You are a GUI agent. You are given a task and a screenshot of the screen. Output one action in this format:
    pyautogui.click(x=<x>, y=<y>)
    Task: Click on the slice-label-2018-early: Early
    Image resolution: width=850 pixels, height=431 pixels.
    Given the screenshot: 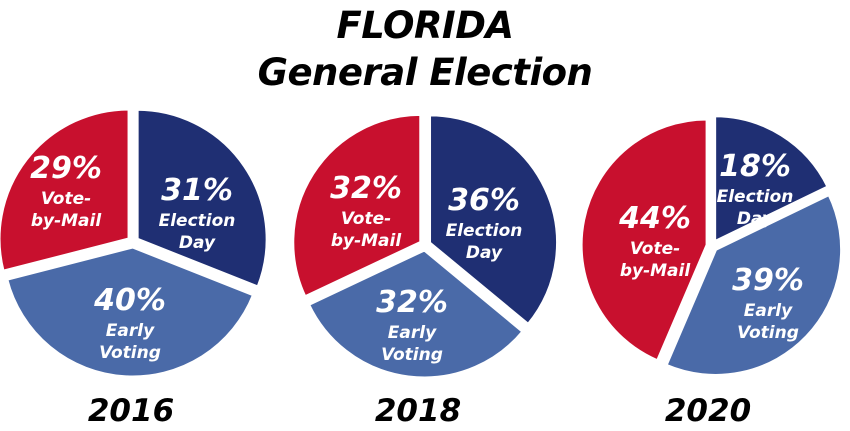 What is the action you would take?
    pyautogui.click(x=412, y=333)
    